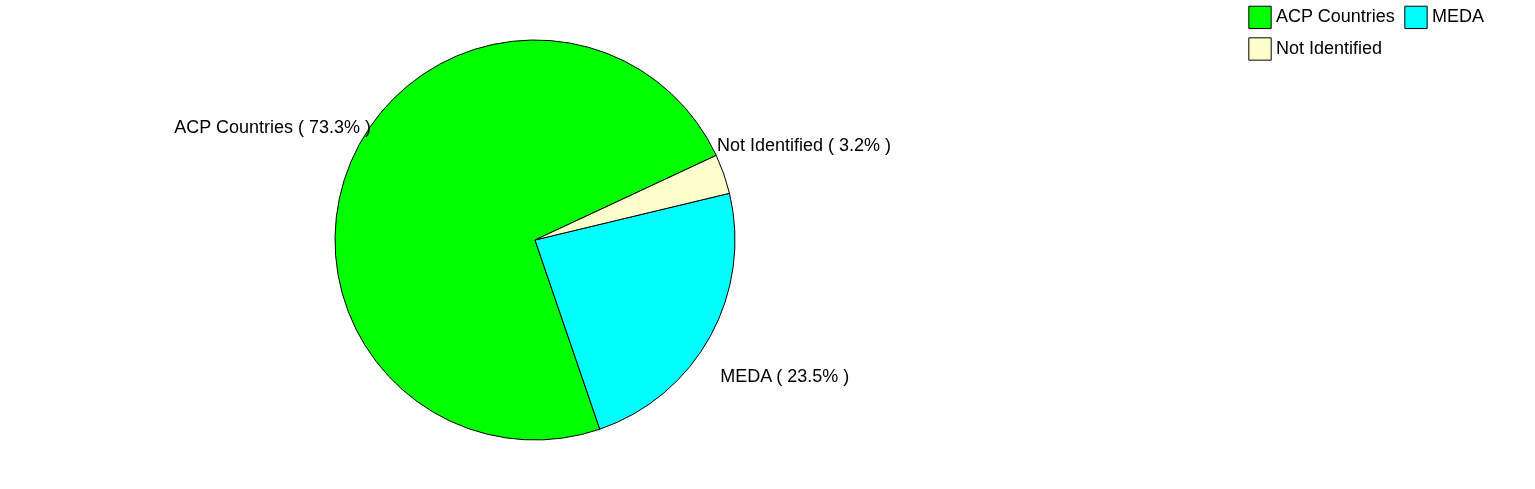 The image size is (1535, 489). Describe the element at coordinates (804, 144) in the screenshot. I see `category-label: Not Identified ( 3.2% )` at that location.